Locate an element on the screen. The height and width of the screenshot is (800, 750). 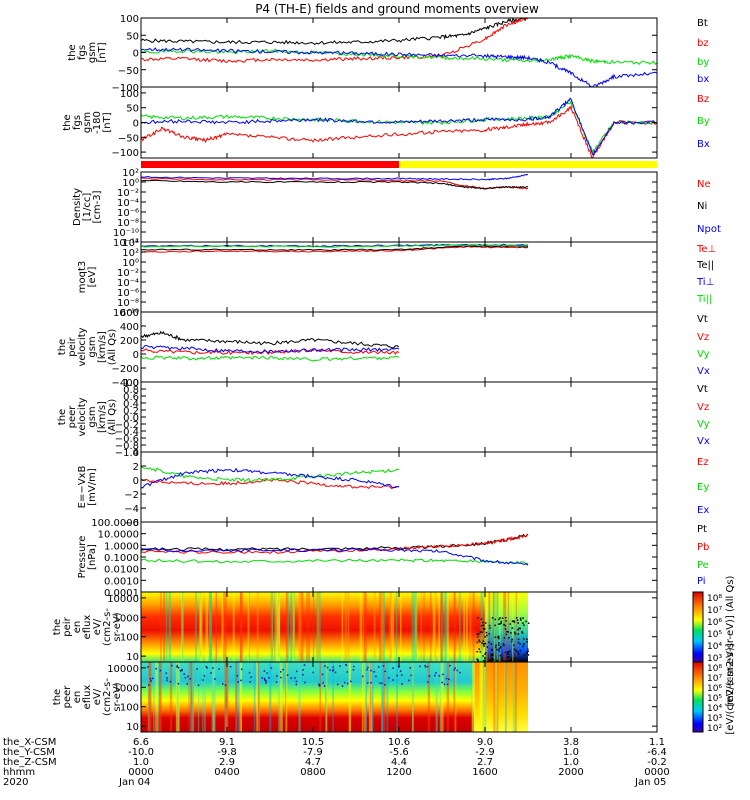
legend-entry-Npot: Npot is located at coordinates (709, 229).